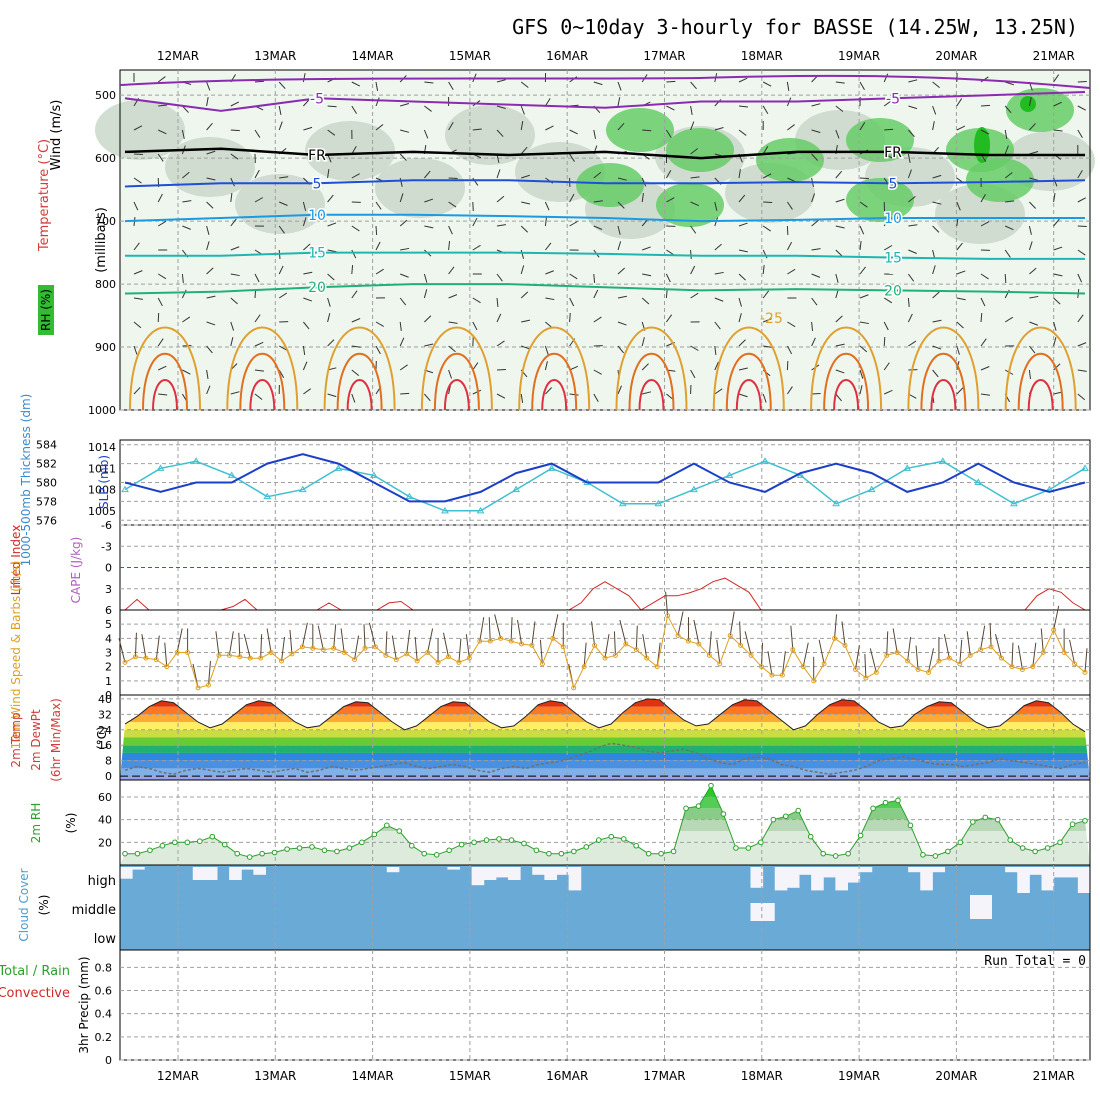 This screenshot has height=1100, width=1100. Describe the element at coordinates (605, 652) in the screenshot. I see `wind-speed-line` at that location.